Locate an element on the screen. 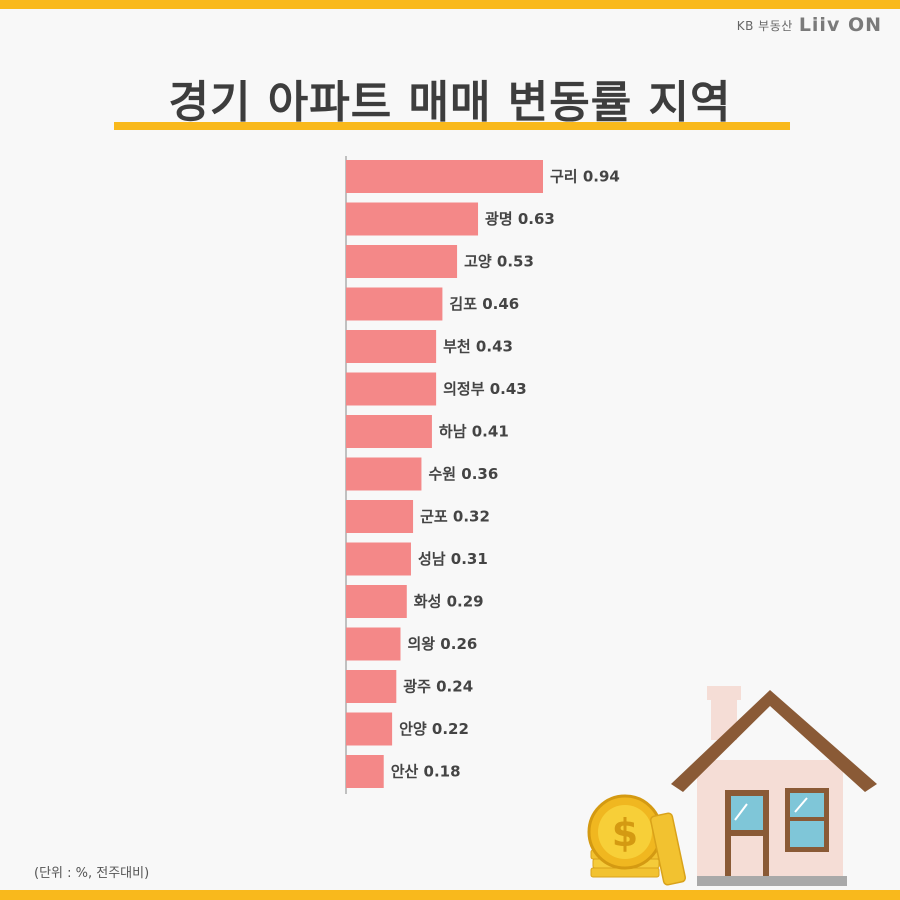  coin-icon: $ is located at coordinates (625, 832).